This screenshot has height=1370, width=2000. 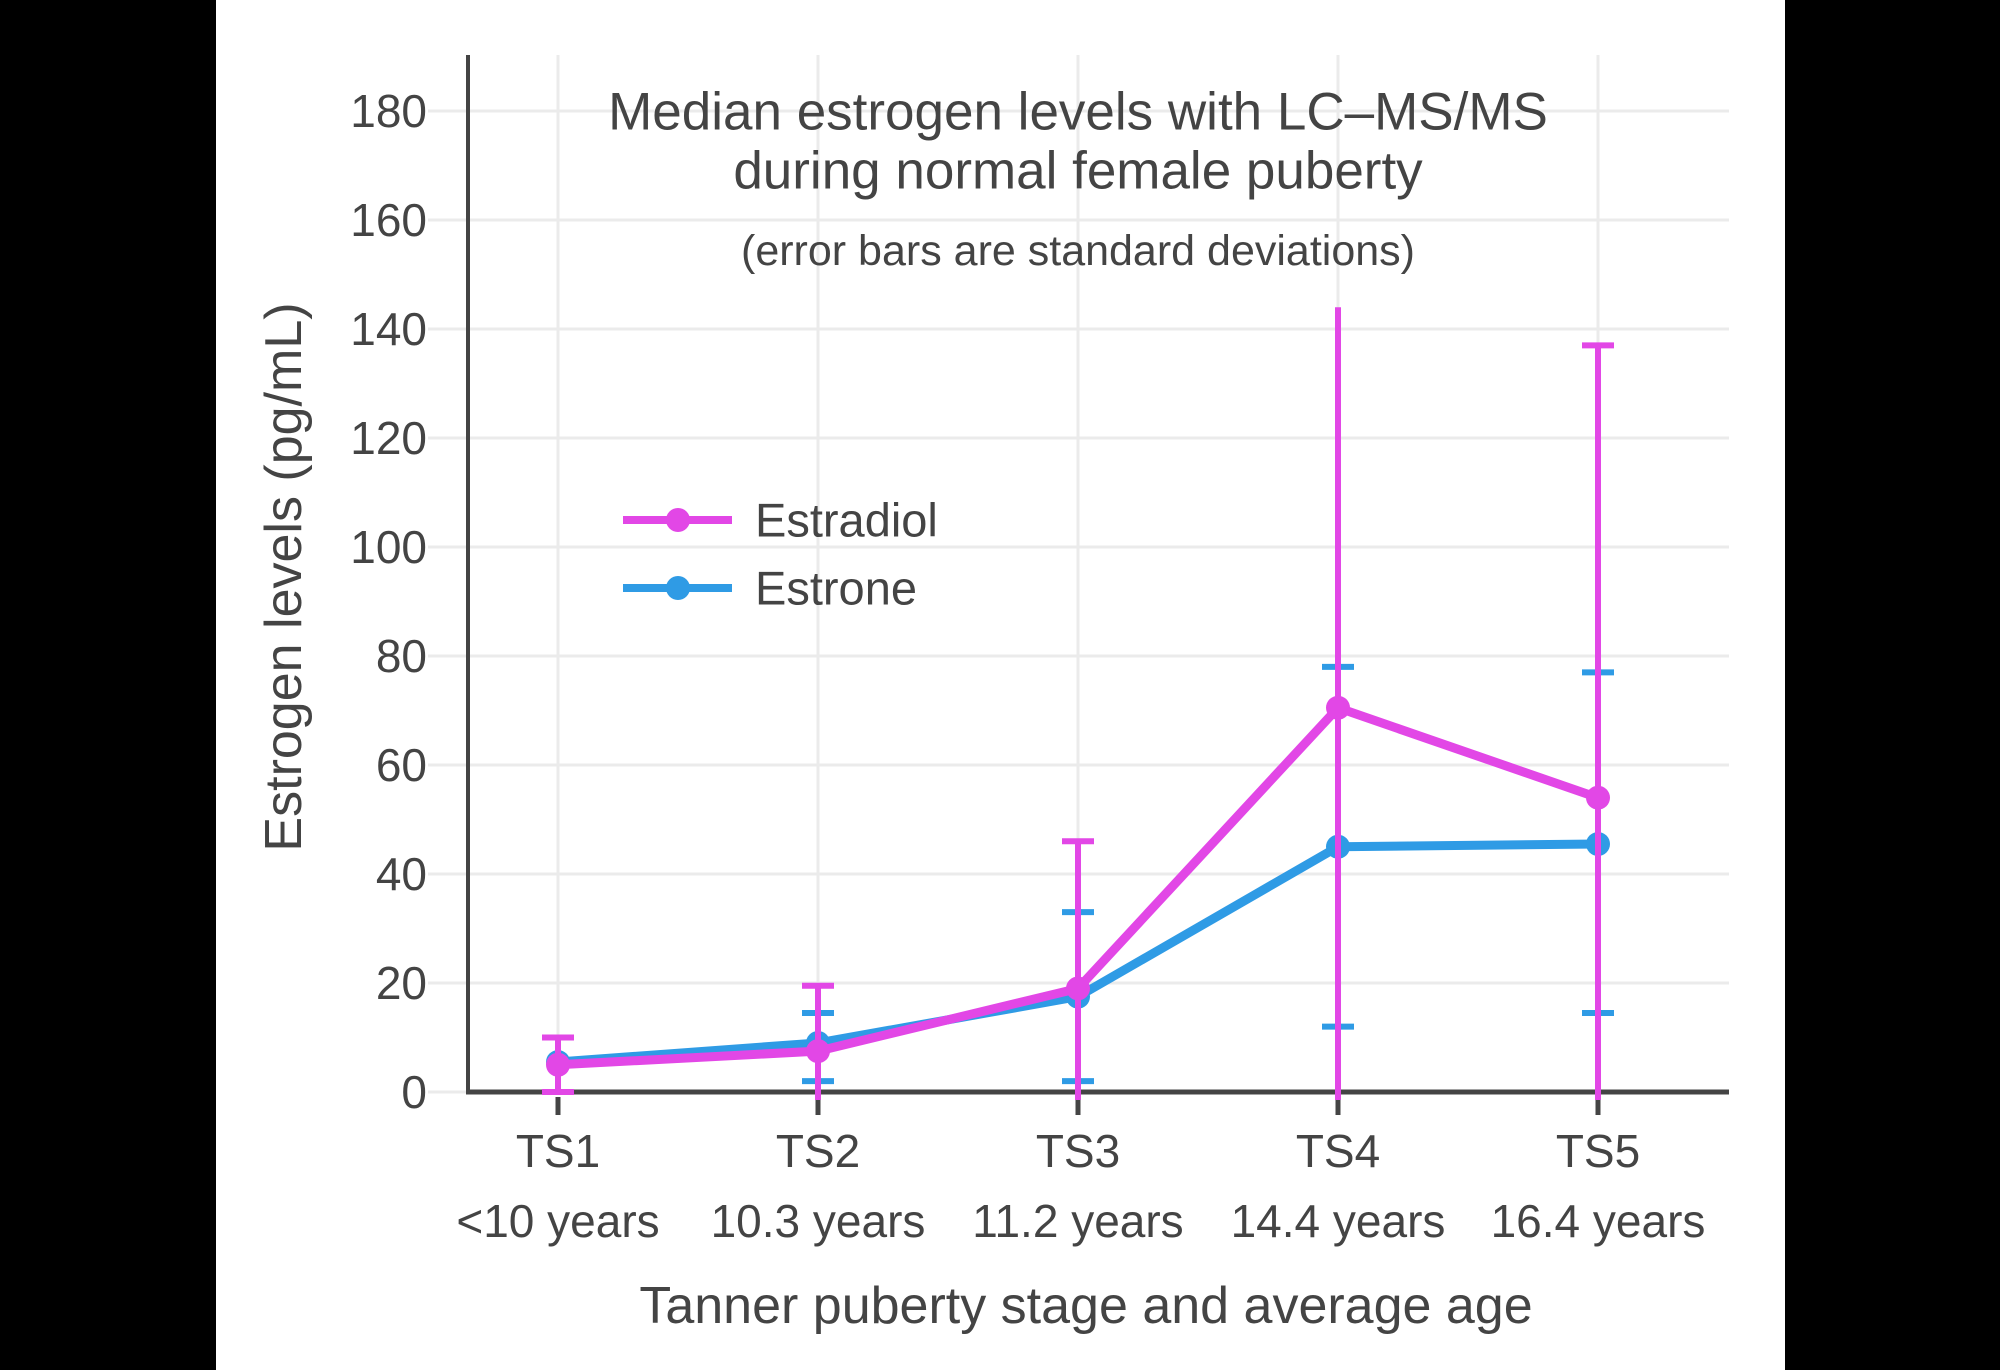 I want to click on y-tick-label: 60, so click(x=401, y=765).